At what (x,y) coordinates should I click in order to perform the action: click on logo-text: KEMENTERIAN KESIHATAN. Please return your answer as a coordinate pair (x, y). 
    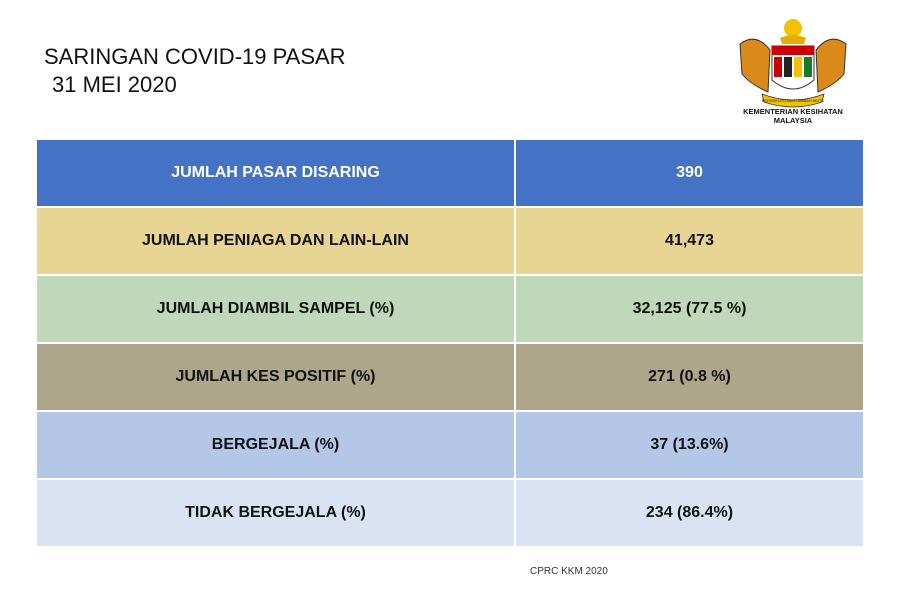
    Looking at the image, I should click on (793, 111).